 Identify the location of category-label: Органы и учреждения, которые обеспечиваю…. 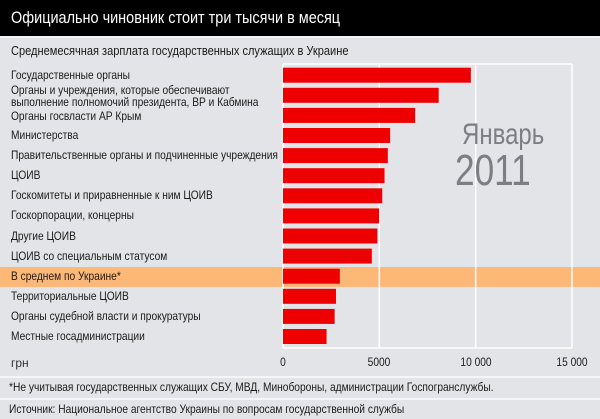
(135, 95).